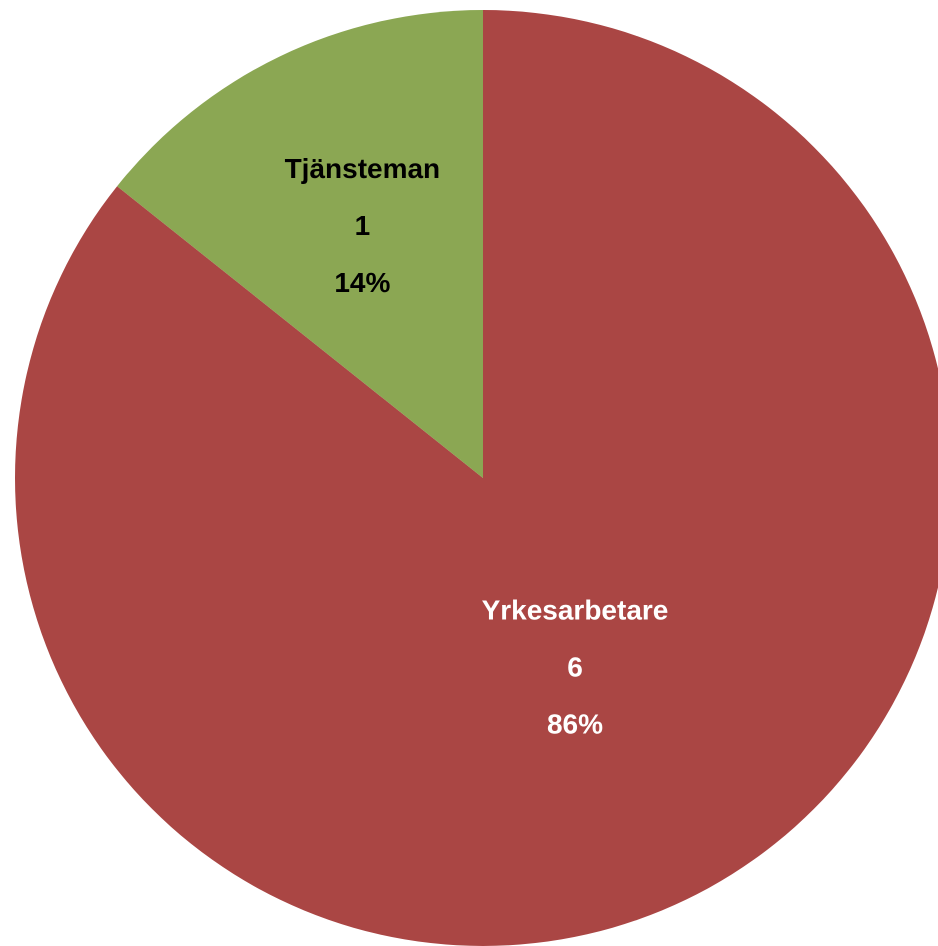 The width and height of the screenshot is (938, 946). I want to click on slice-label-percent: 14%, so click(362, 282).